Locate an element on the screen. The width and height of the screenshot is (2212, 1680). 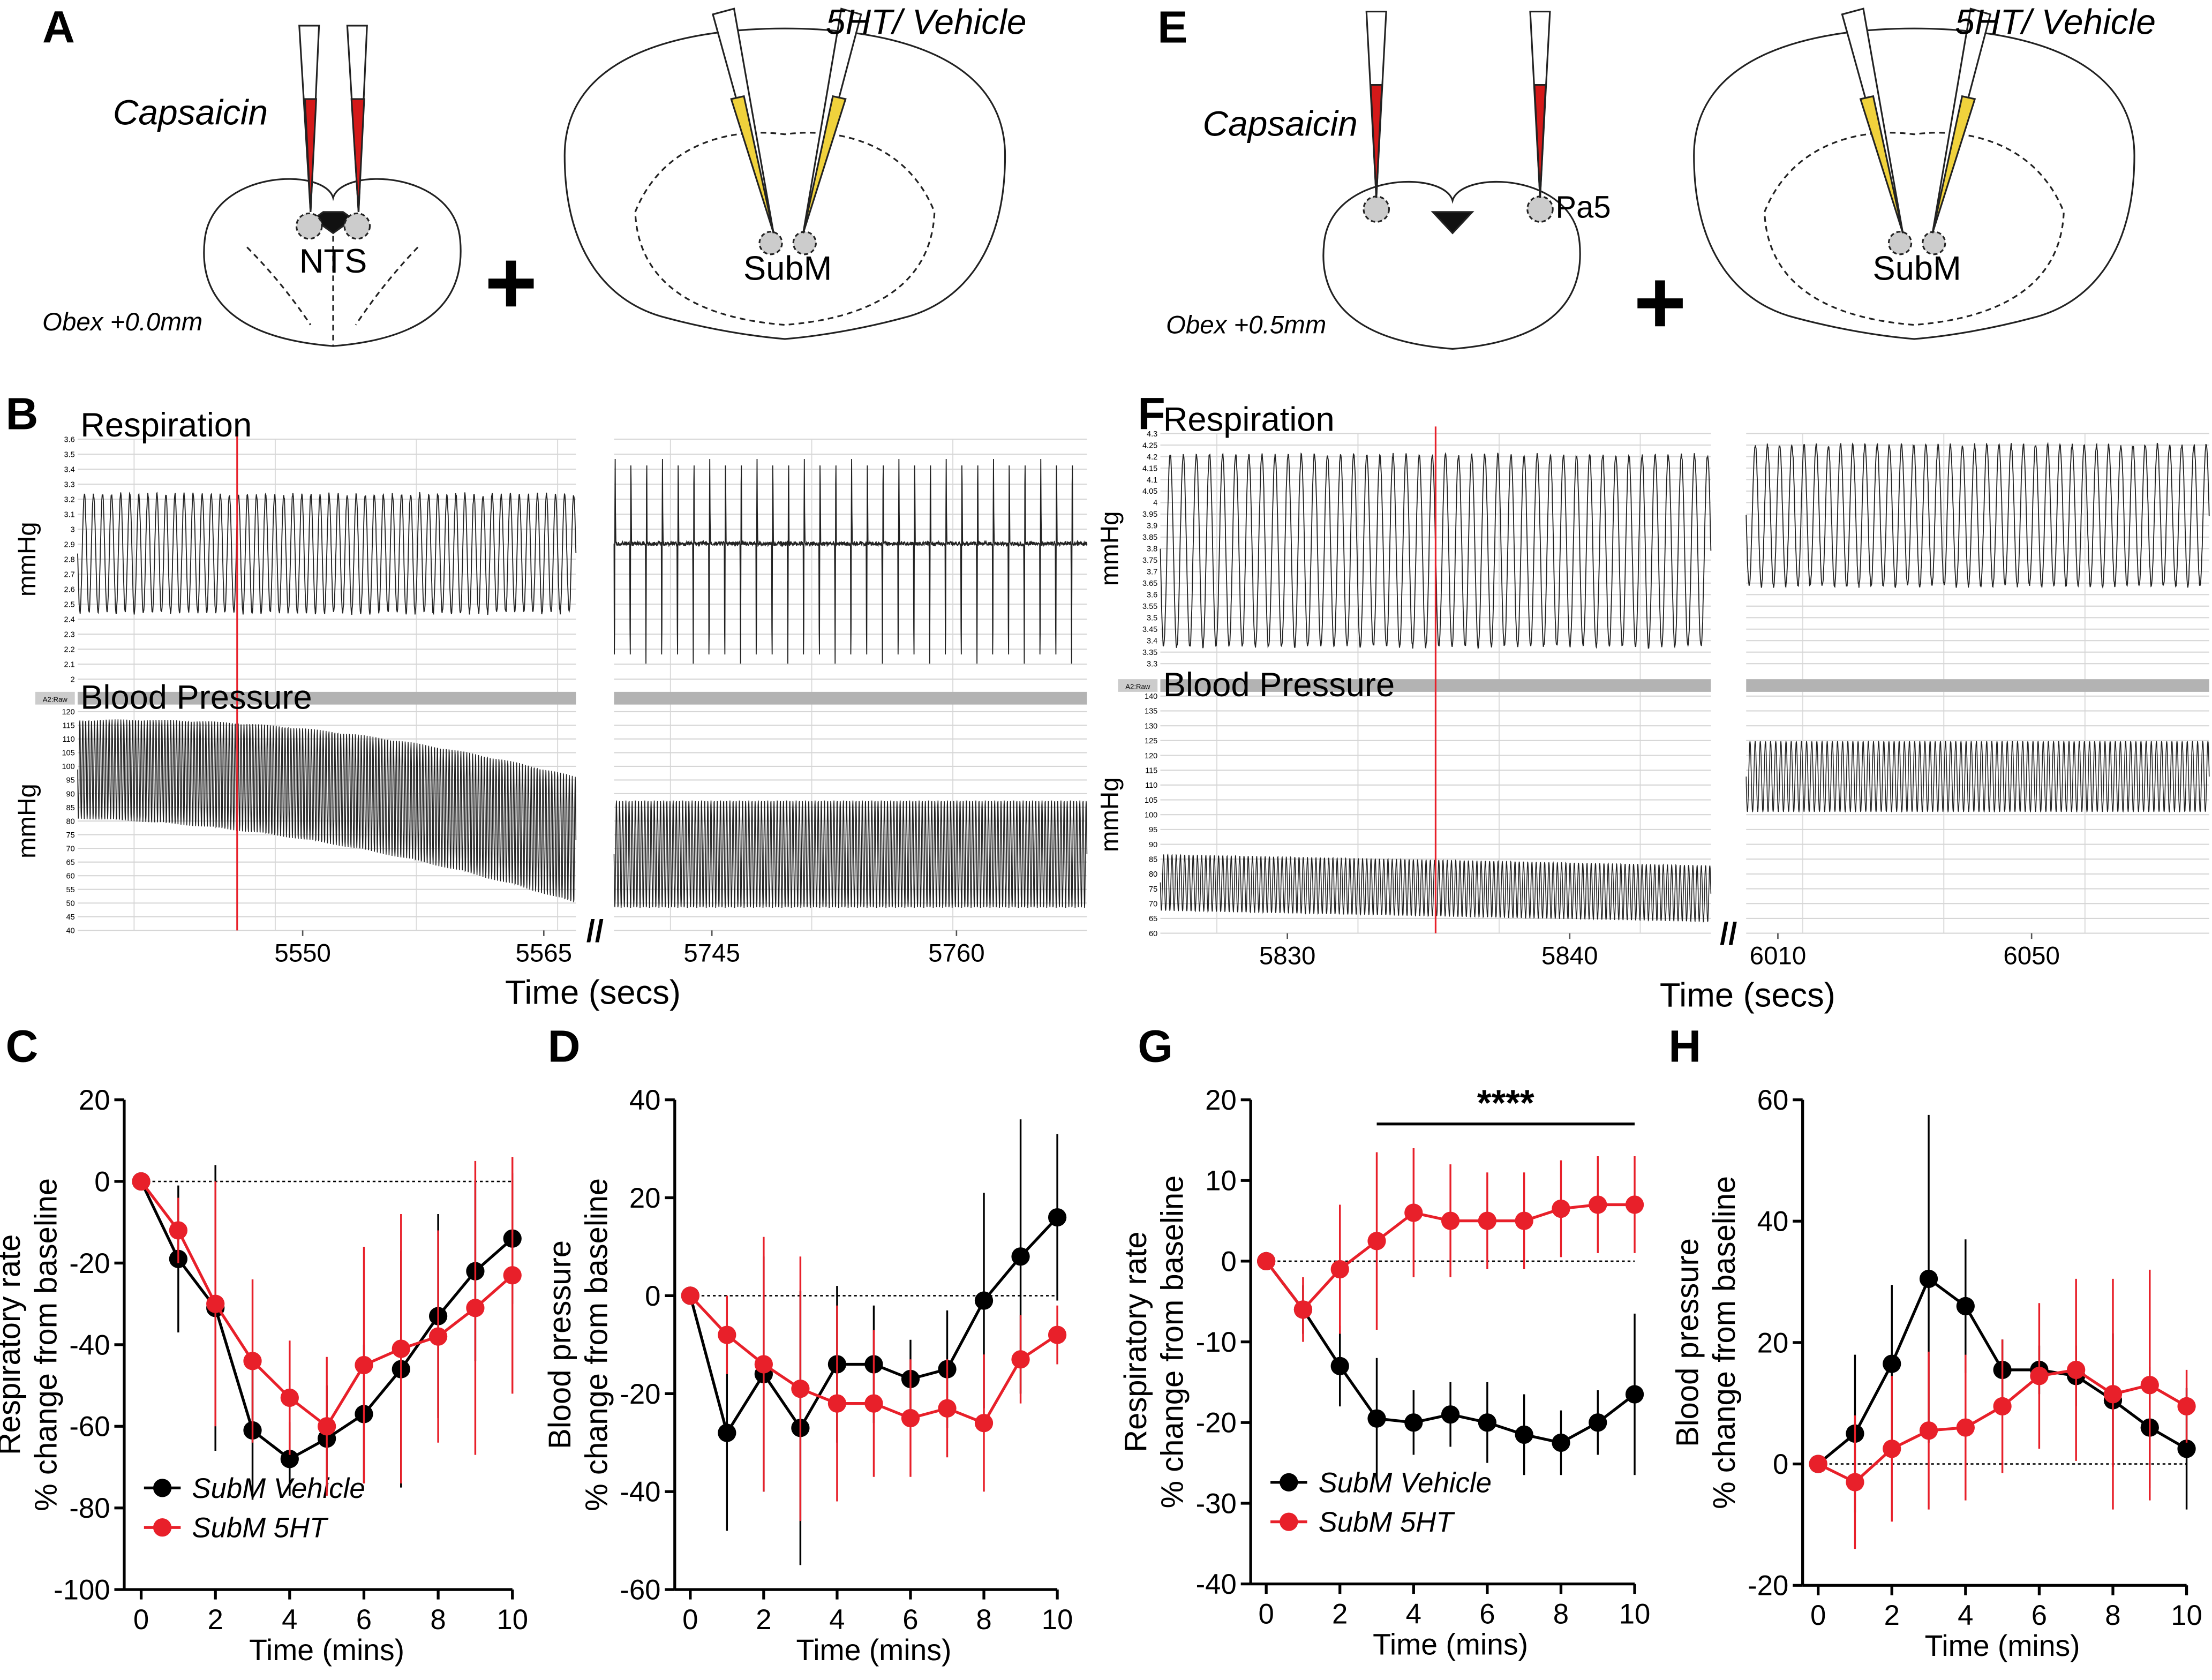
y-tick-label: 2.9 is located at coordinates (69, 545).